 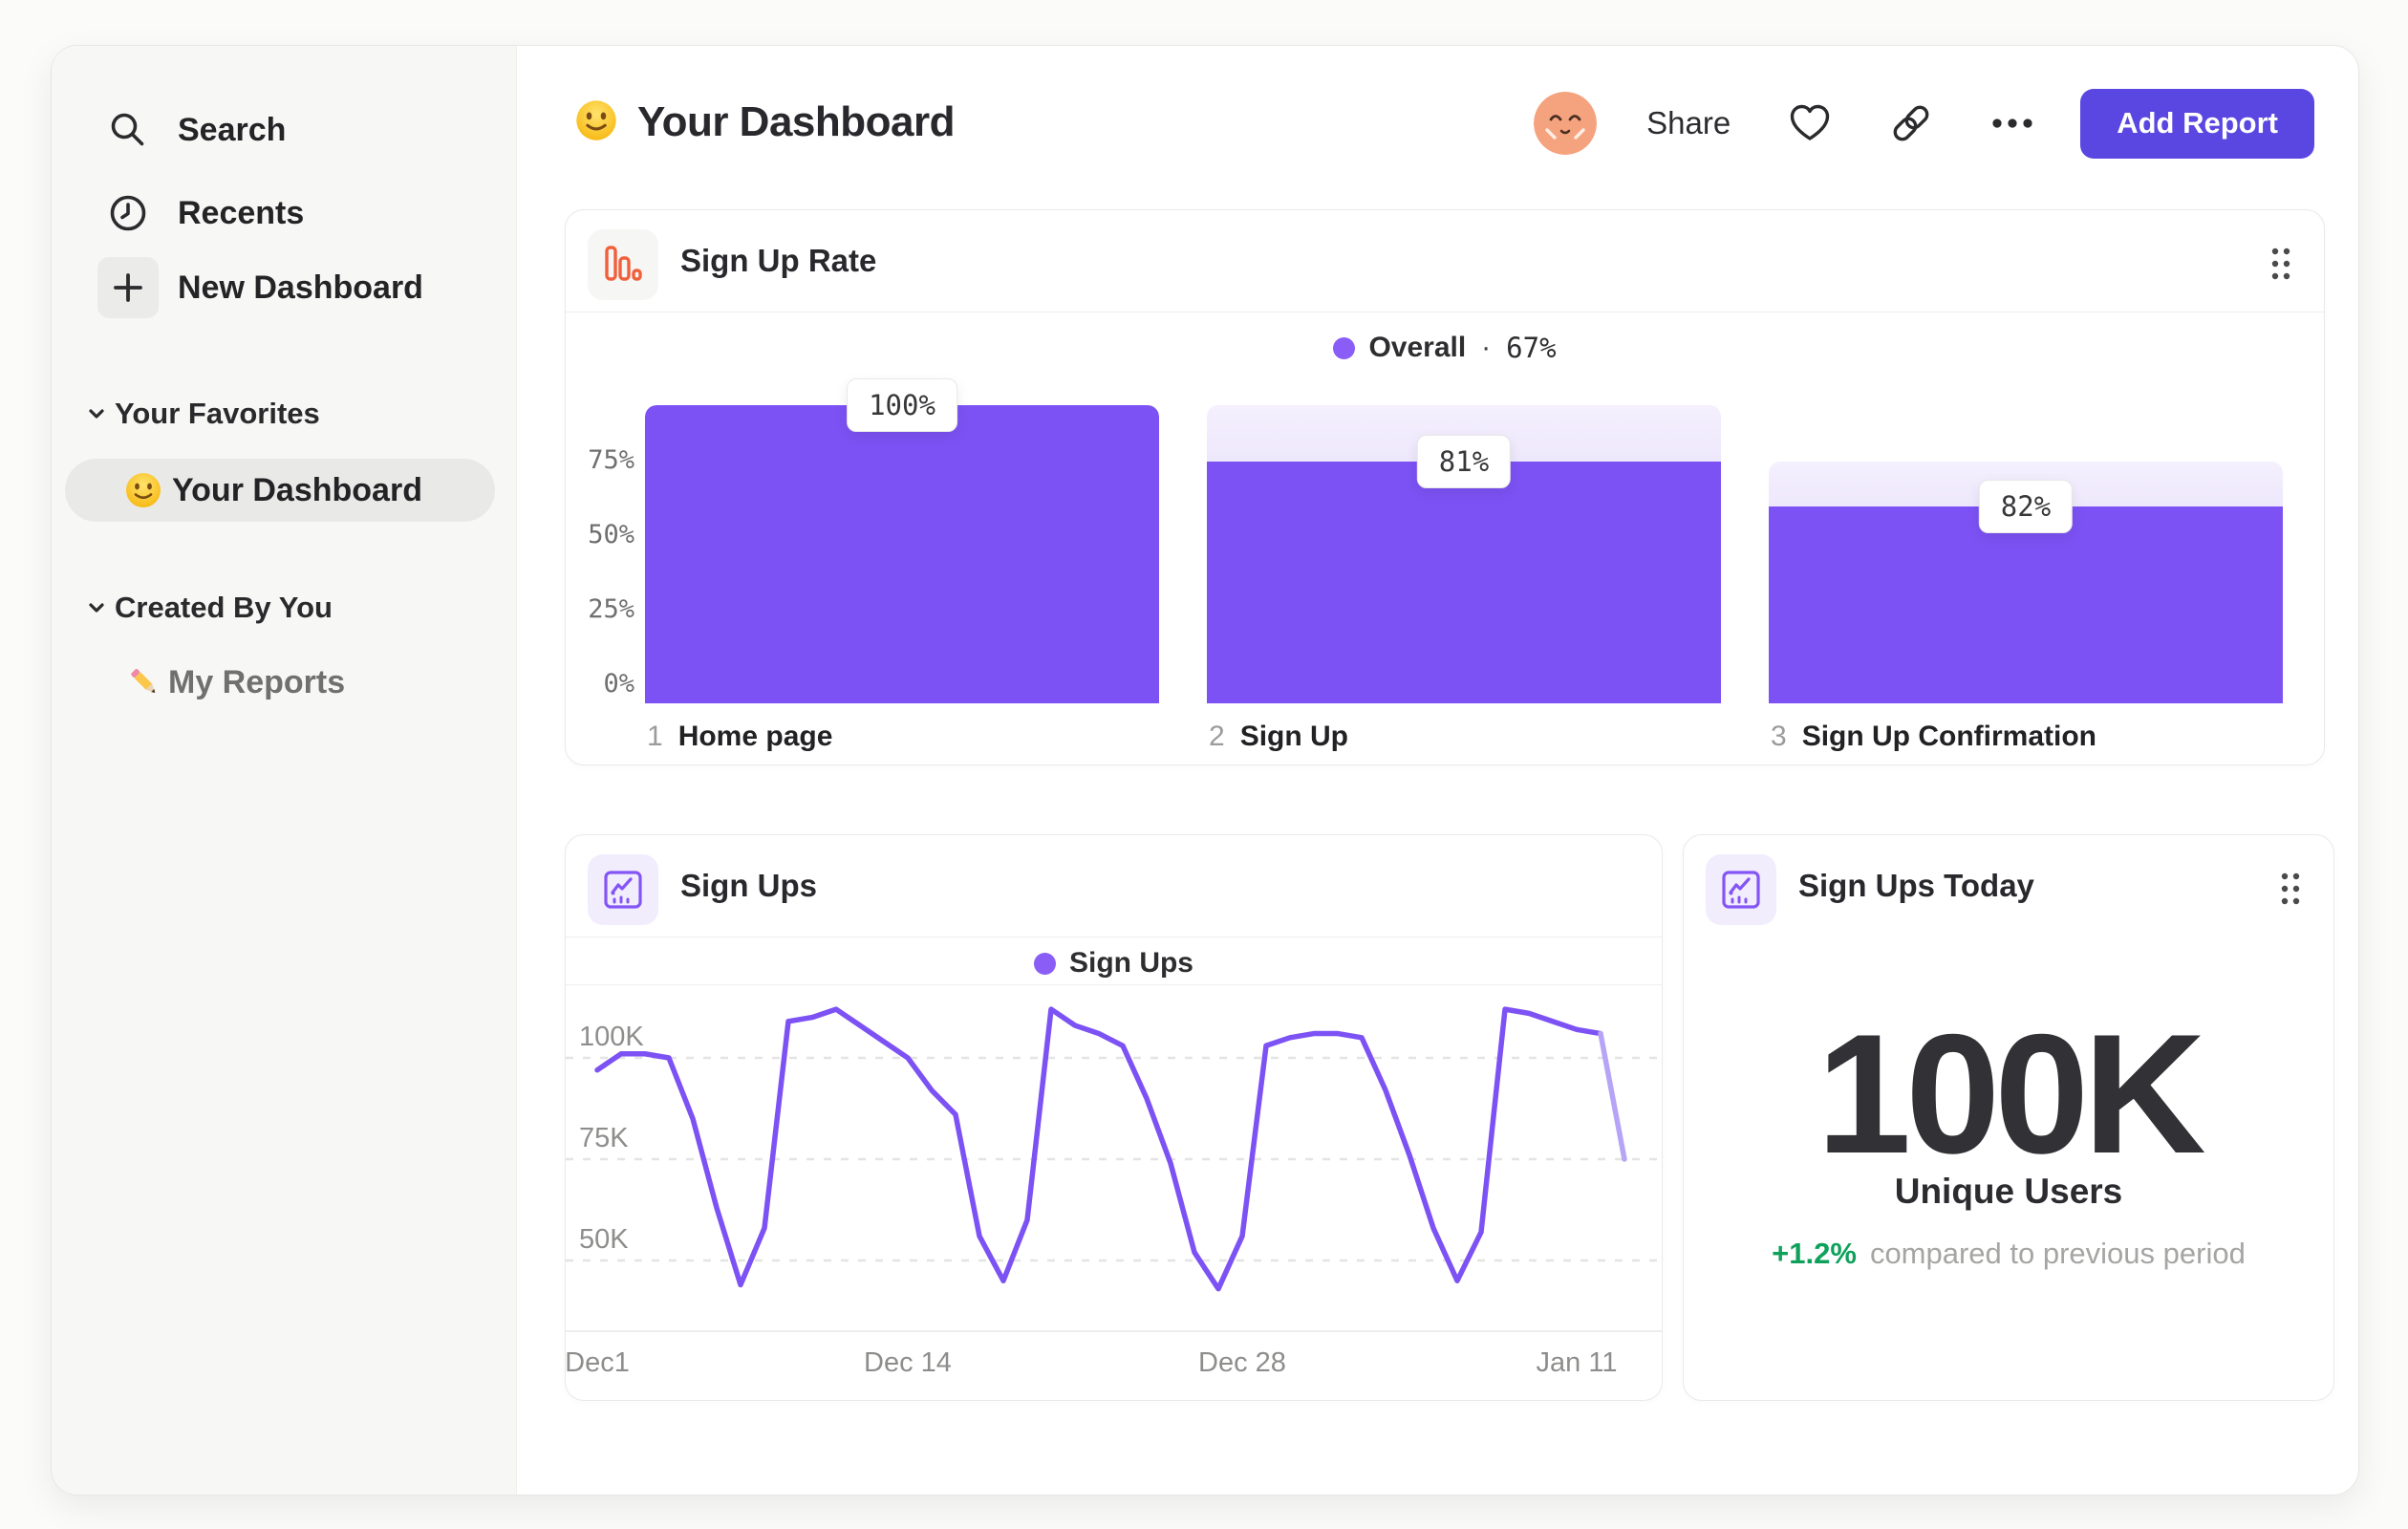 I want to click on y-axis-tick: 100K, so click(x=611, y=1037).